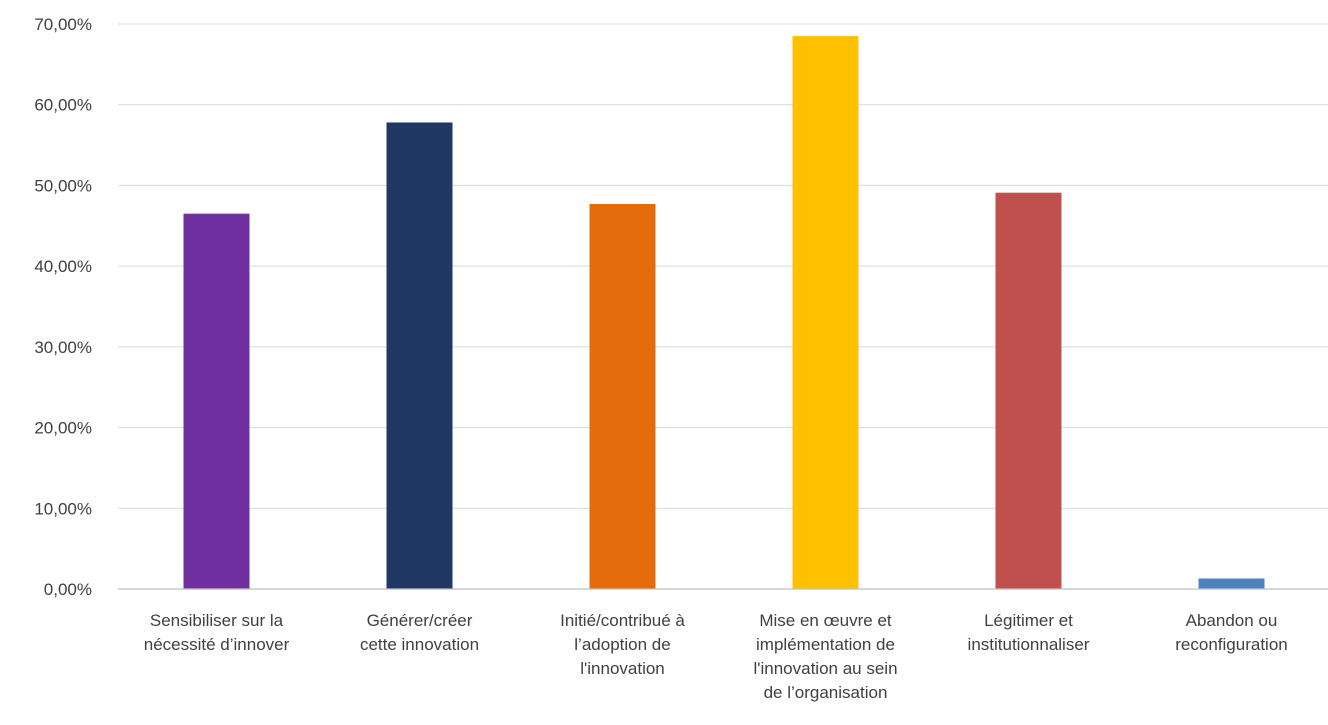 The image size is (1328, 725). What do you see at coordinates (622, 668) in the screenshot?
I see `x-category-label-line: l'innovation` at bounding box center [622, 668].